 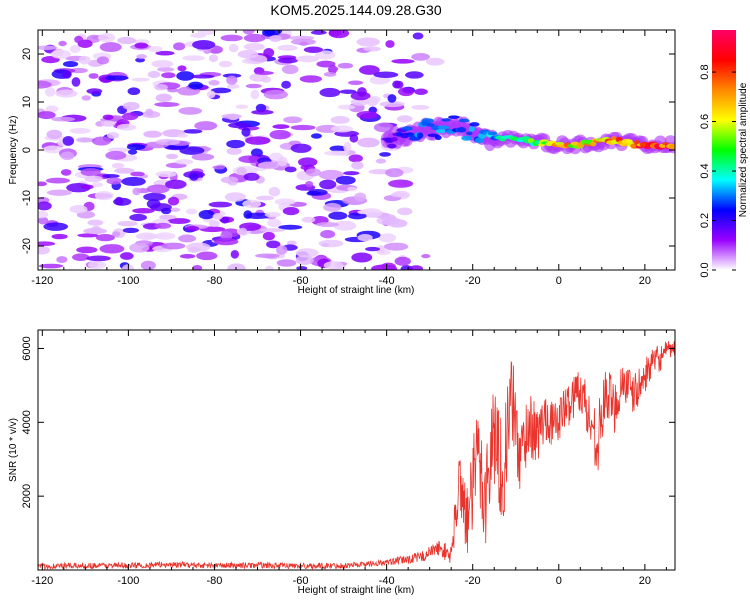 I want to click on snr-x-tick-label: -60, so click(x=301, y=581).